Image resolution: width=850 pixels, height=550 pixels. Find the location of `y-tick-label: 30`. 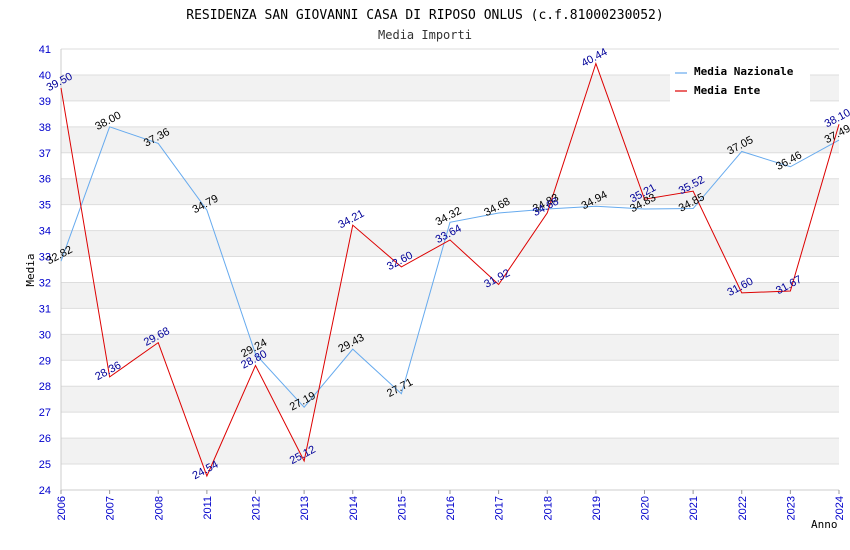

y-tick-label: 30 is located at coordinates (45, 335).